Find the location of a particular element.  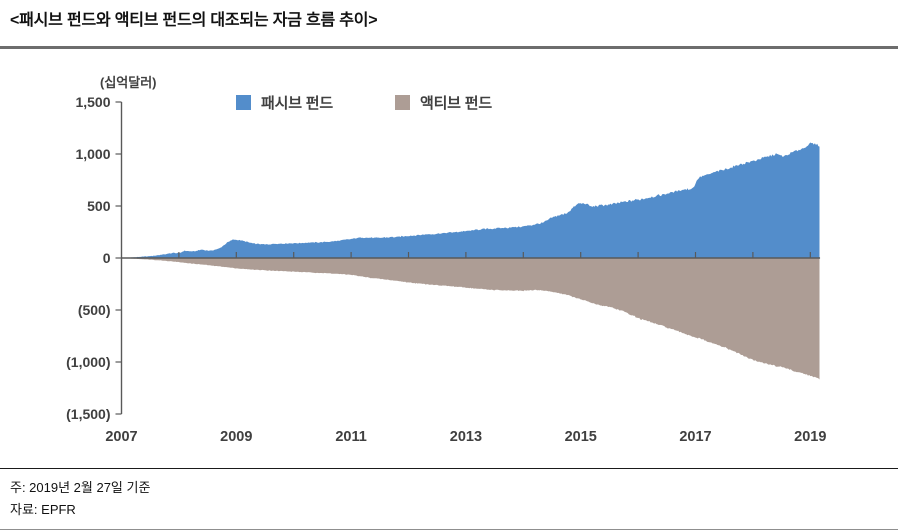

legend-item-active: 액티브 펀드 is located at coordinates (443, 102).